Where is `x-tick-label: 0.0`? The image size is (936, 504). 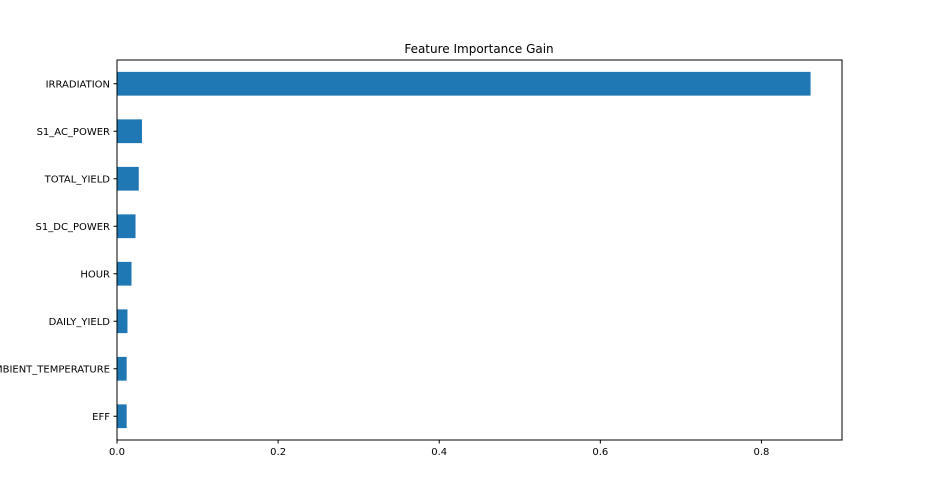 x-tick-label: 0.0 is located at coordinates (117, 452).